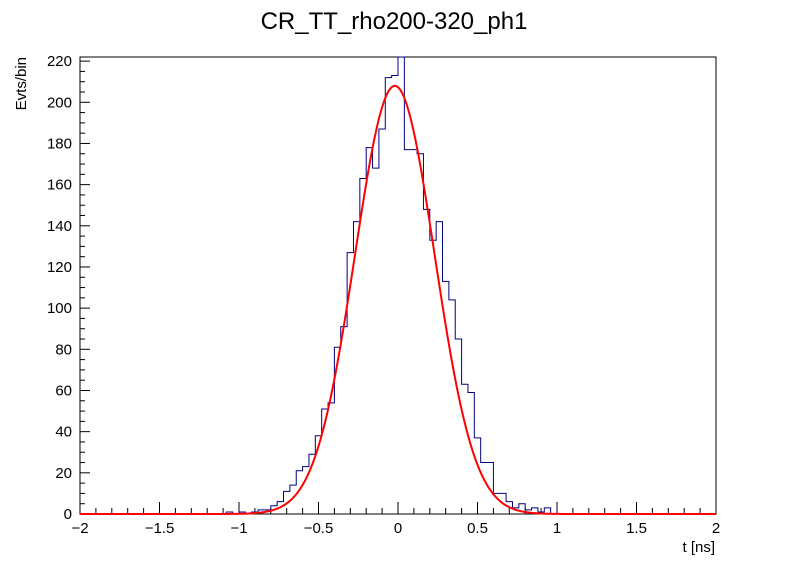  Describe the element at coordinates (59, 267) in the screenshot. I see `y-tick-label: 120` at that location.